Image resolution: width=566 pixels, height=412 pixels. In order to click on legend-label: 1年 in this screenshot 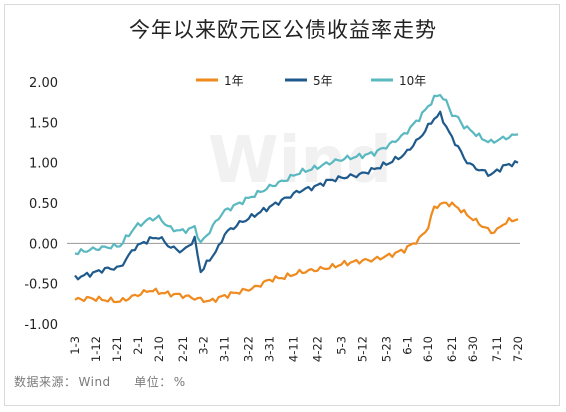, I will do `click(234, 81)`.